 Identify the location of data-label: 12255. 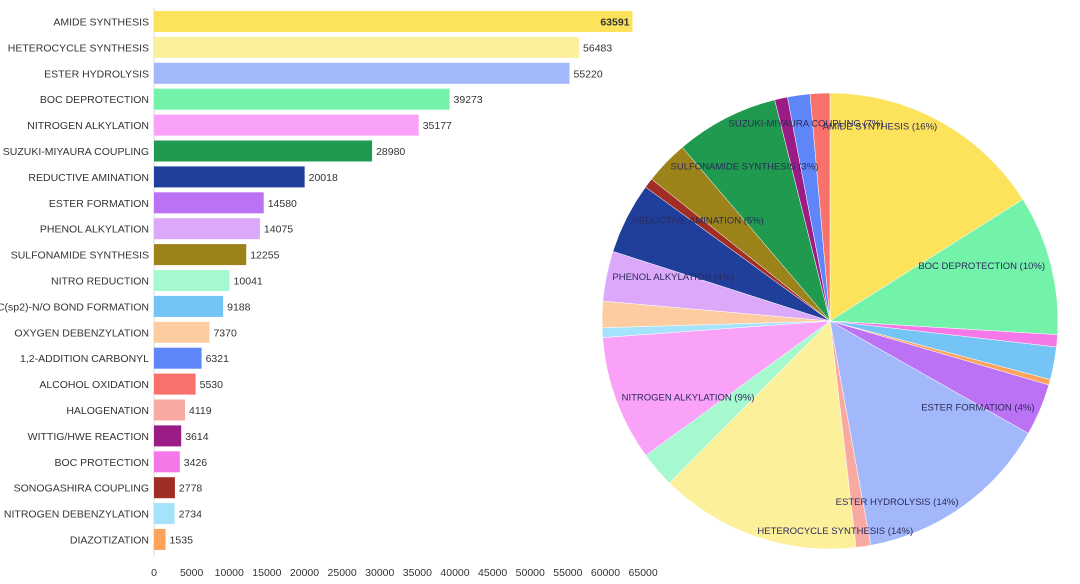
(264, 256).